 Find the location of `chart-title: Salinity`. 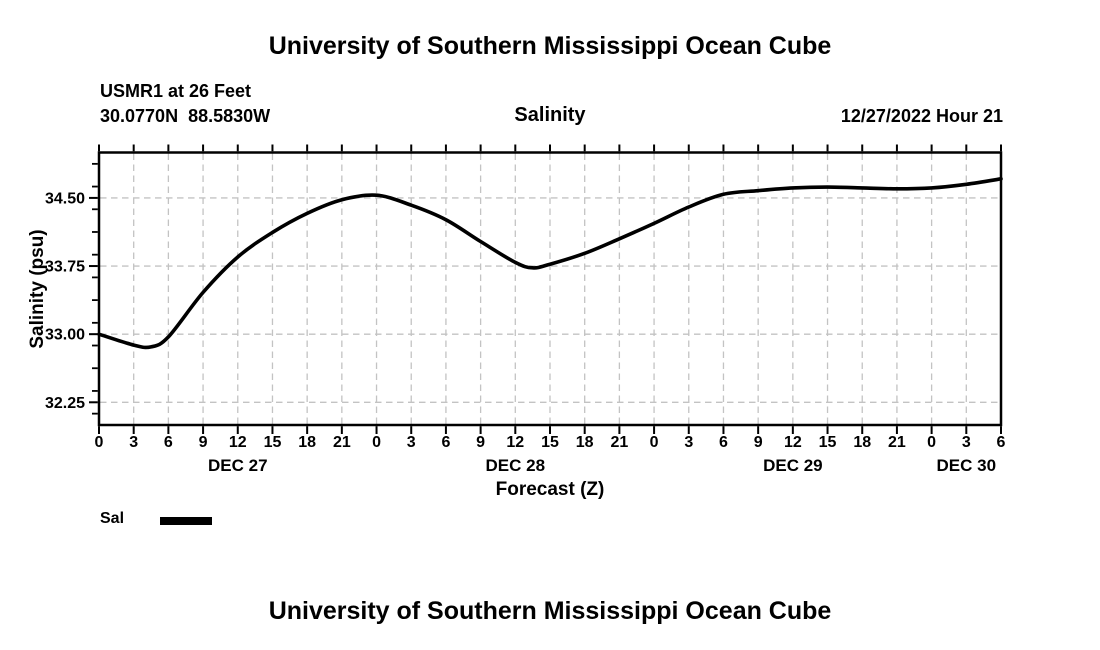

chart-title: Salinity is located at coordinates (550, 115).